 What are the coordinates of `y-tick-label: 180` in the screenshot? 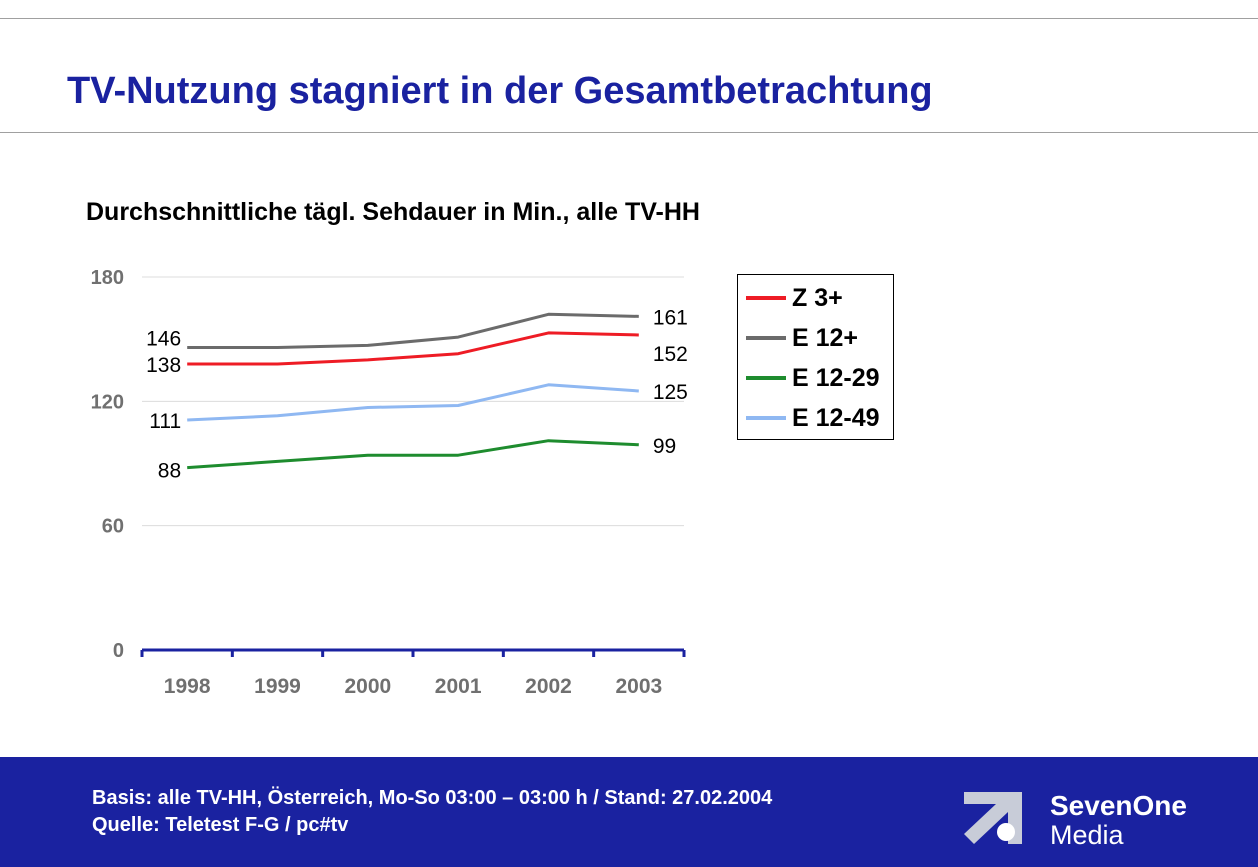 It's located at (107, 278).